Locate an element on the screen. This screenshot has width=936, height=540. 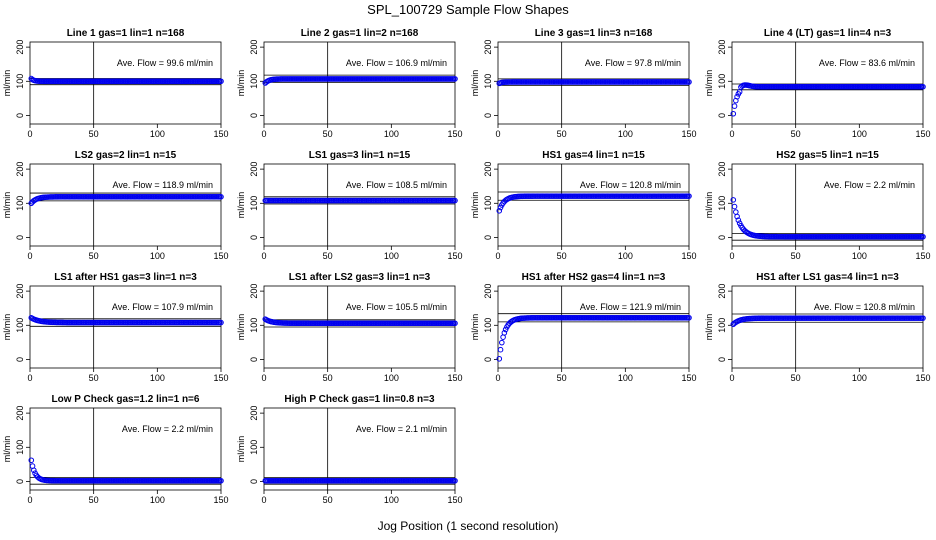
panel-title: Line 4 (LT) gas=1 lin=4 n=3 is located at coordinates (828, 33).